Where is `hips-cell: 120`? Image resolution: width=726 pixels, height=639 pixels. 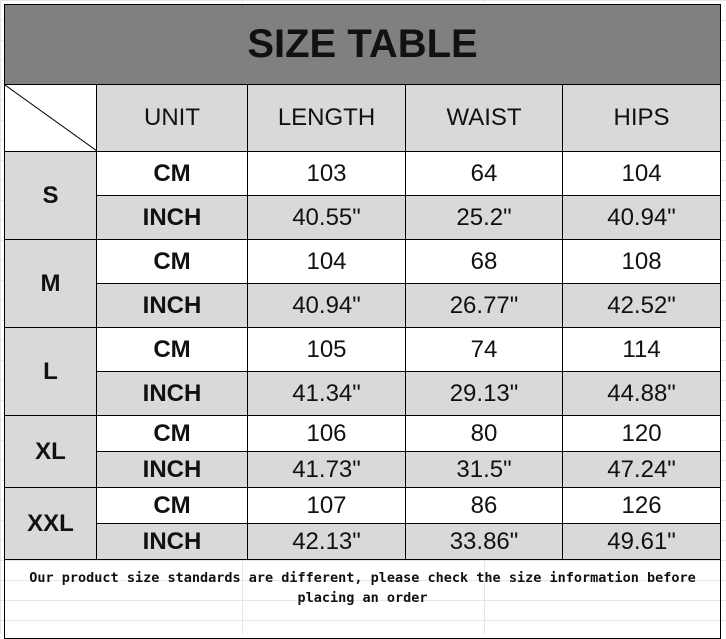
hips-cell: 120 is located at coordinates (641, 433).